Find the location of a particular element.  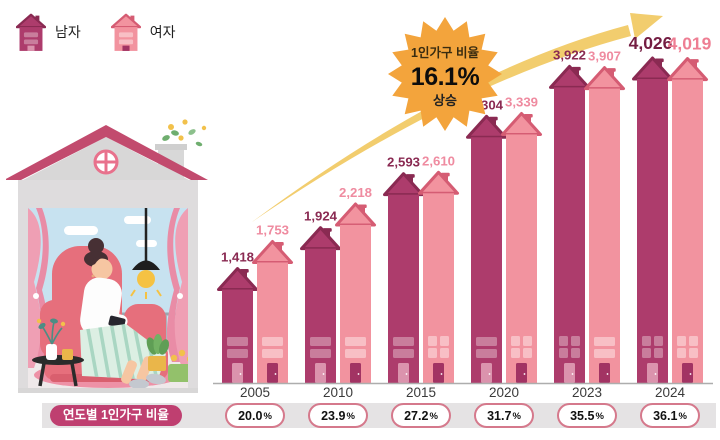

value-label-male-2005: 1,418 is located at coordinates (237, 257).